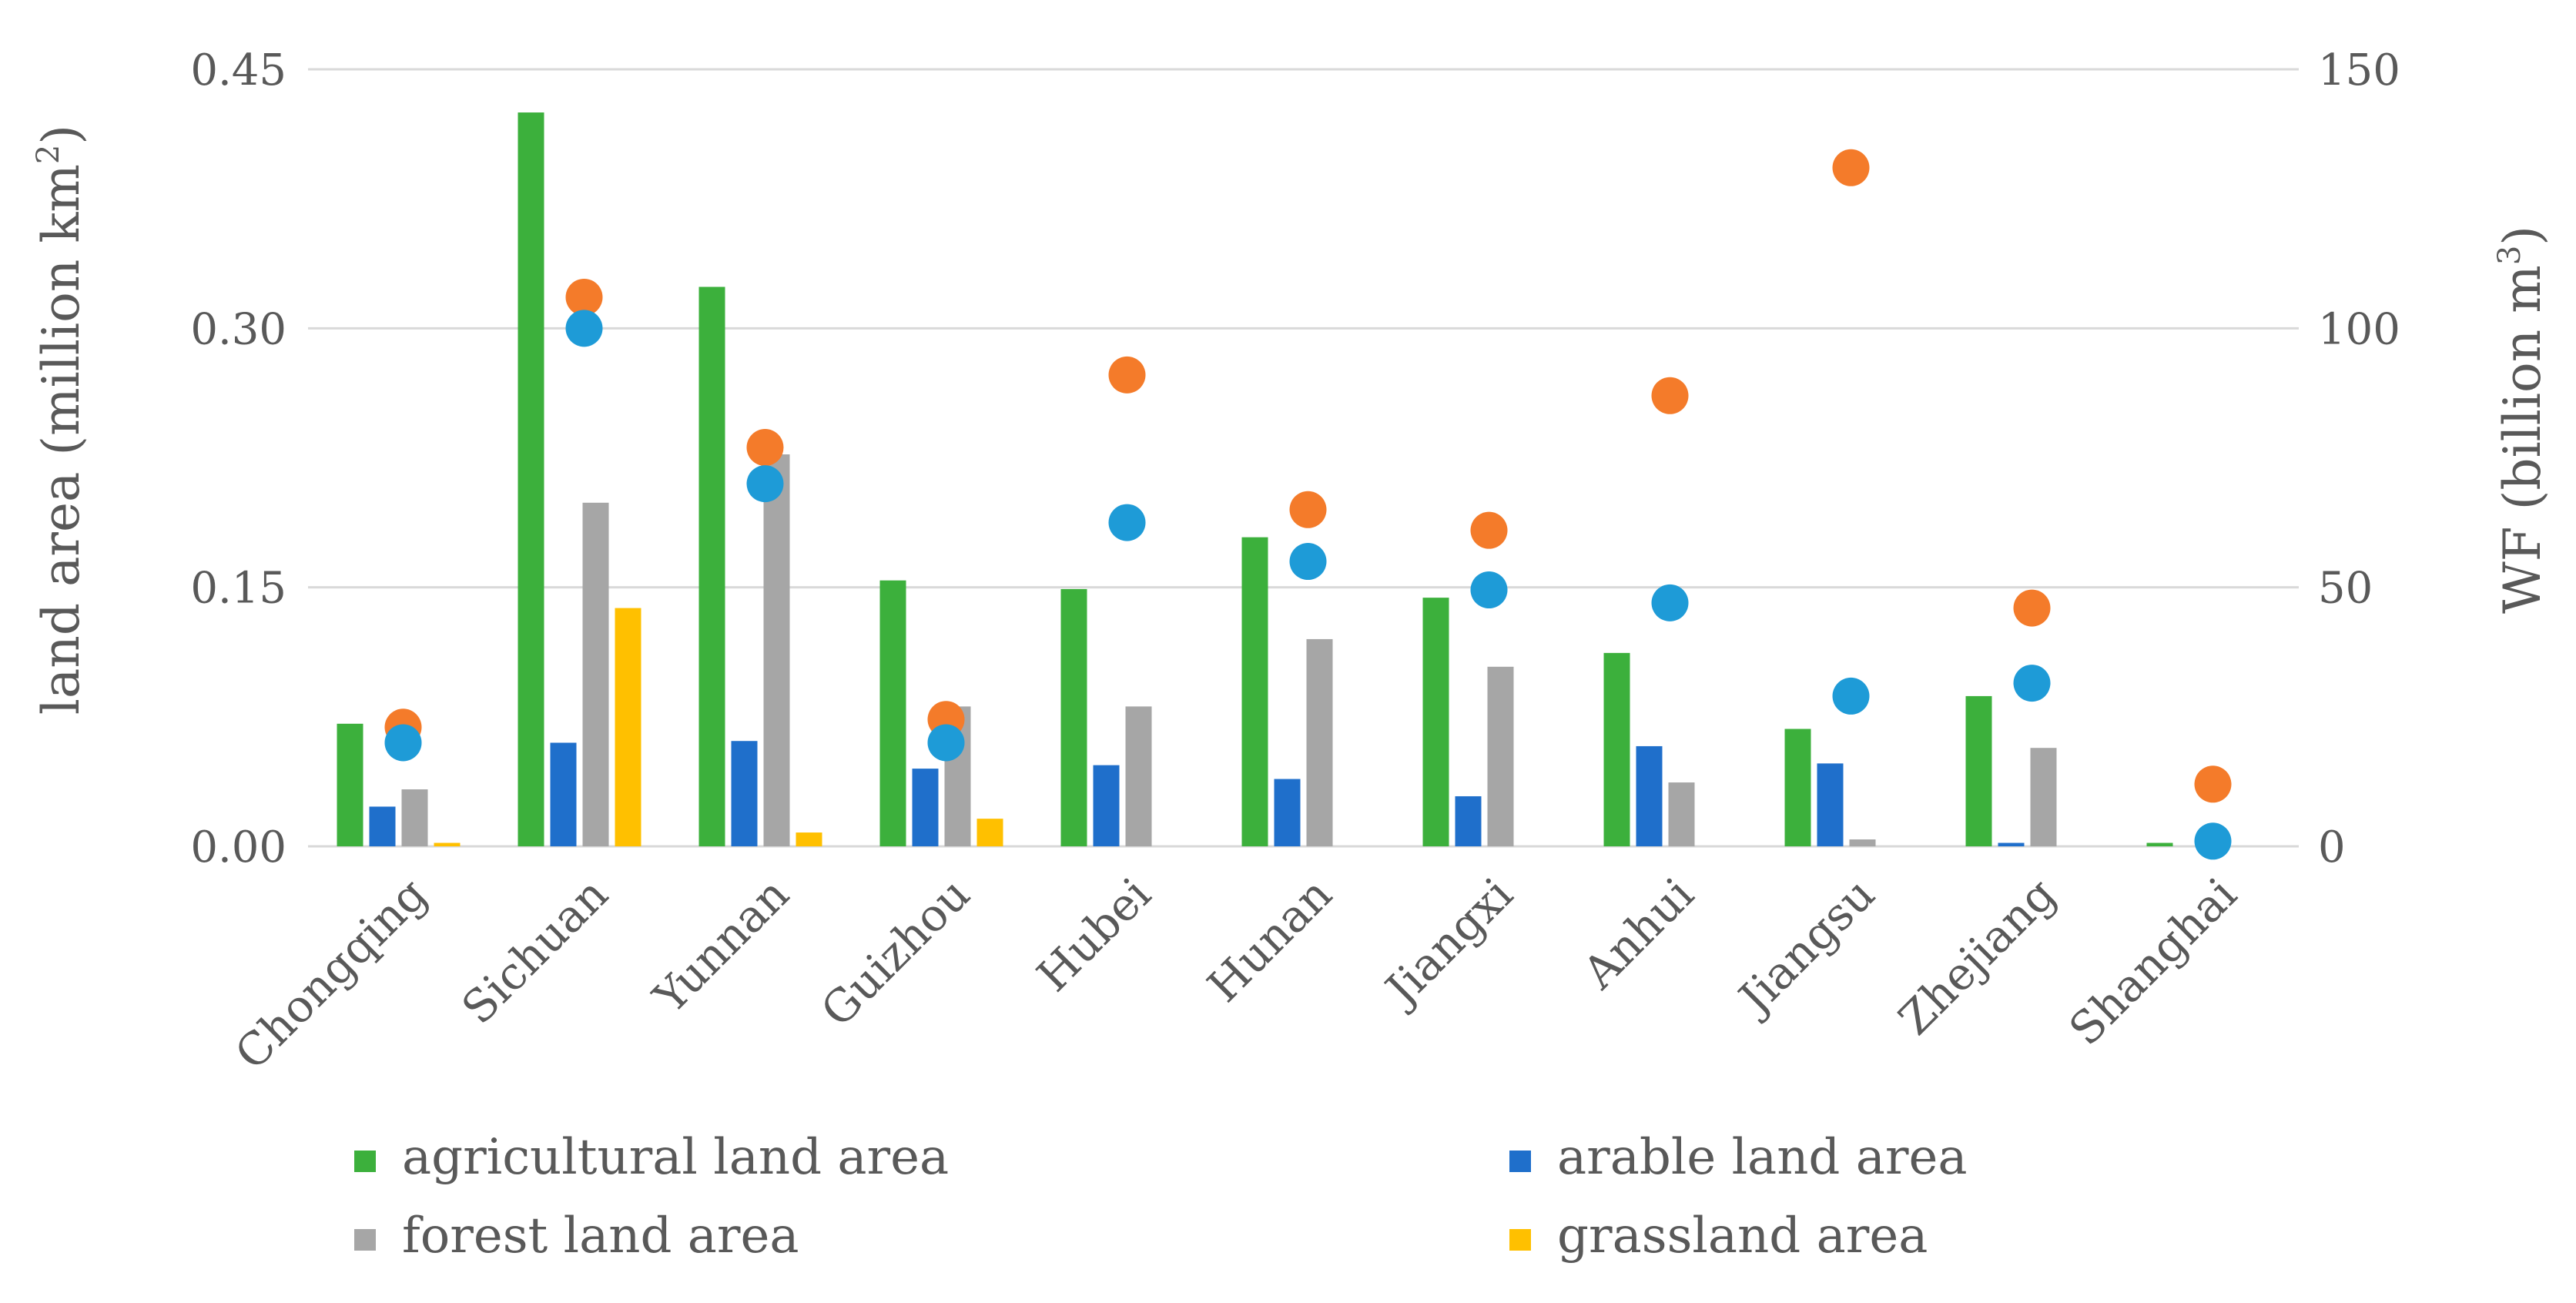  Describe the element at coordinates (1806, 947) in the screenshot. I see `category-label: Jiangsu` at that location.